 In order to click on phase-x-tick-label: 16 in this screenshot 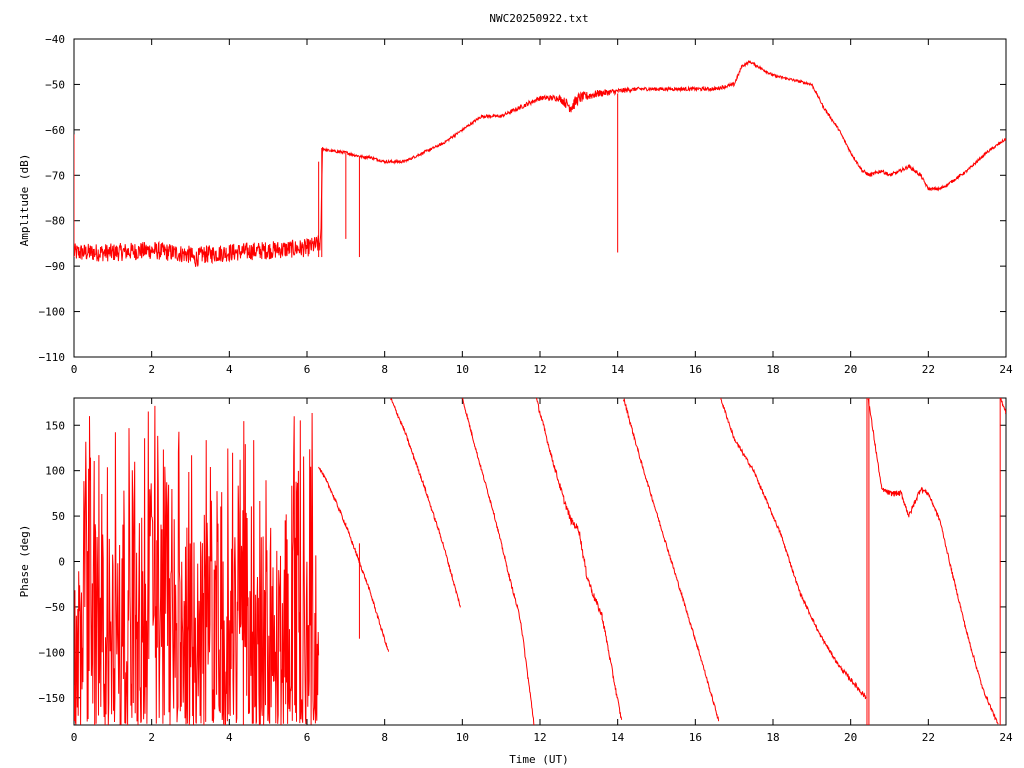, I will do `click(695, 737)`.